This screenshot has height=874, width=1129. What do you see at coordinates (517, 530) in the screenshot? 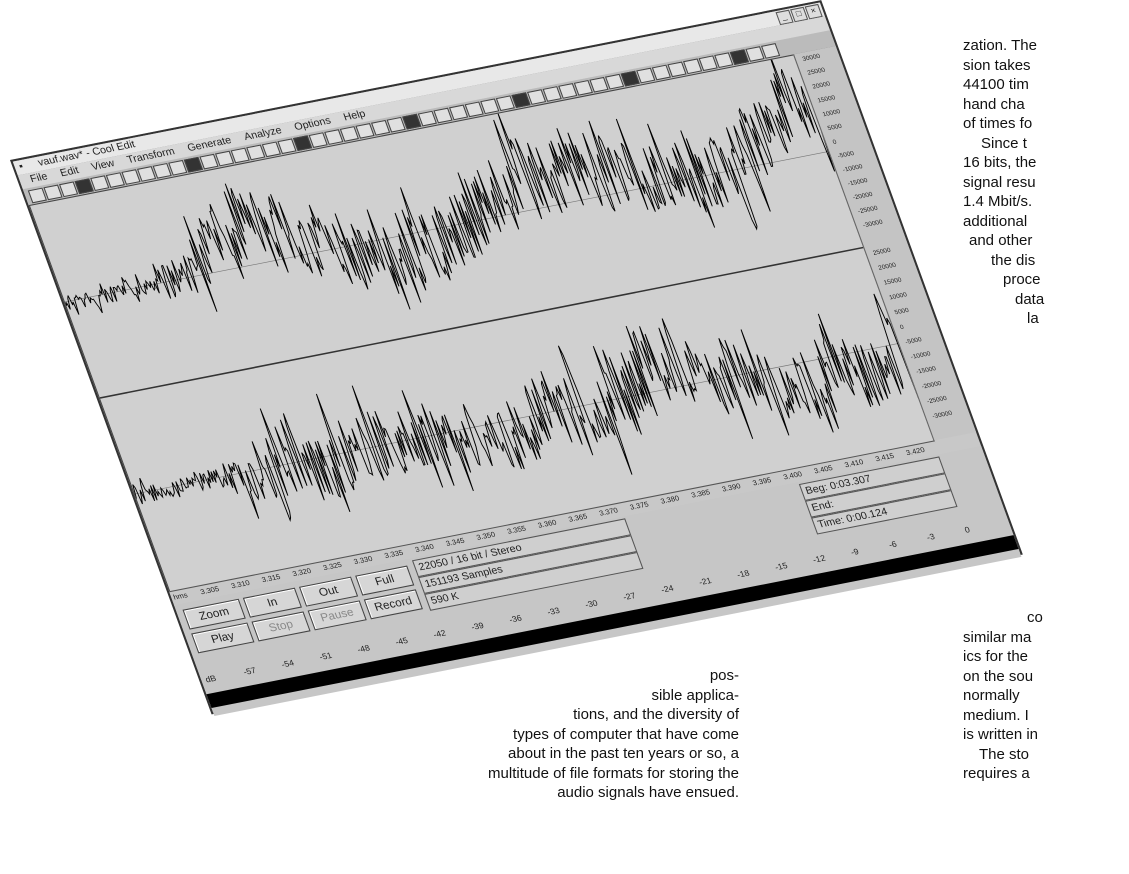
I see `time-tick-label: 3.355` at bounding box center [517, 530].